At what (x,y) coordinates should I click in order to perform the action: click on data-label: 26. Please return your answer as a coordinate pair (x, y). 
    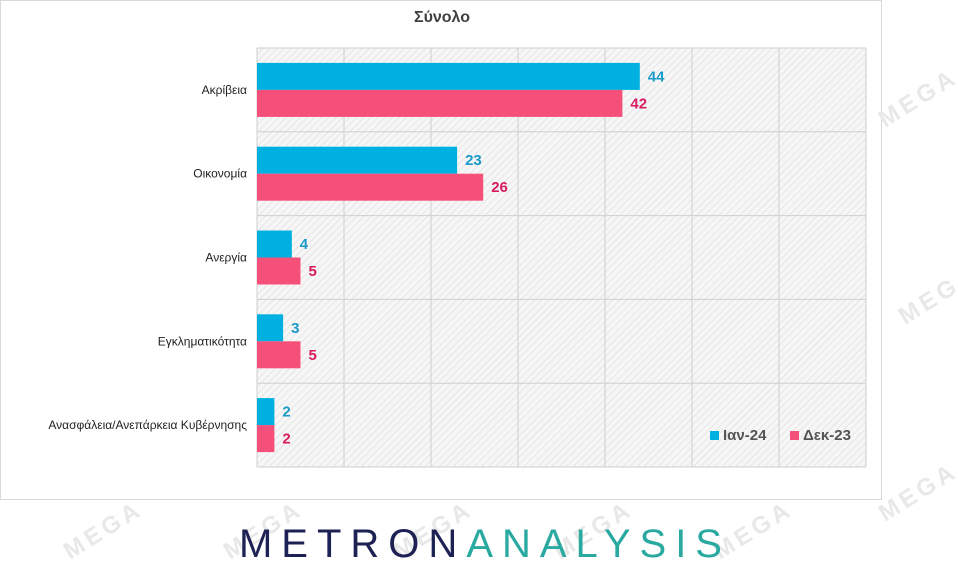
    Looking at the image, I should click on (499, 187).